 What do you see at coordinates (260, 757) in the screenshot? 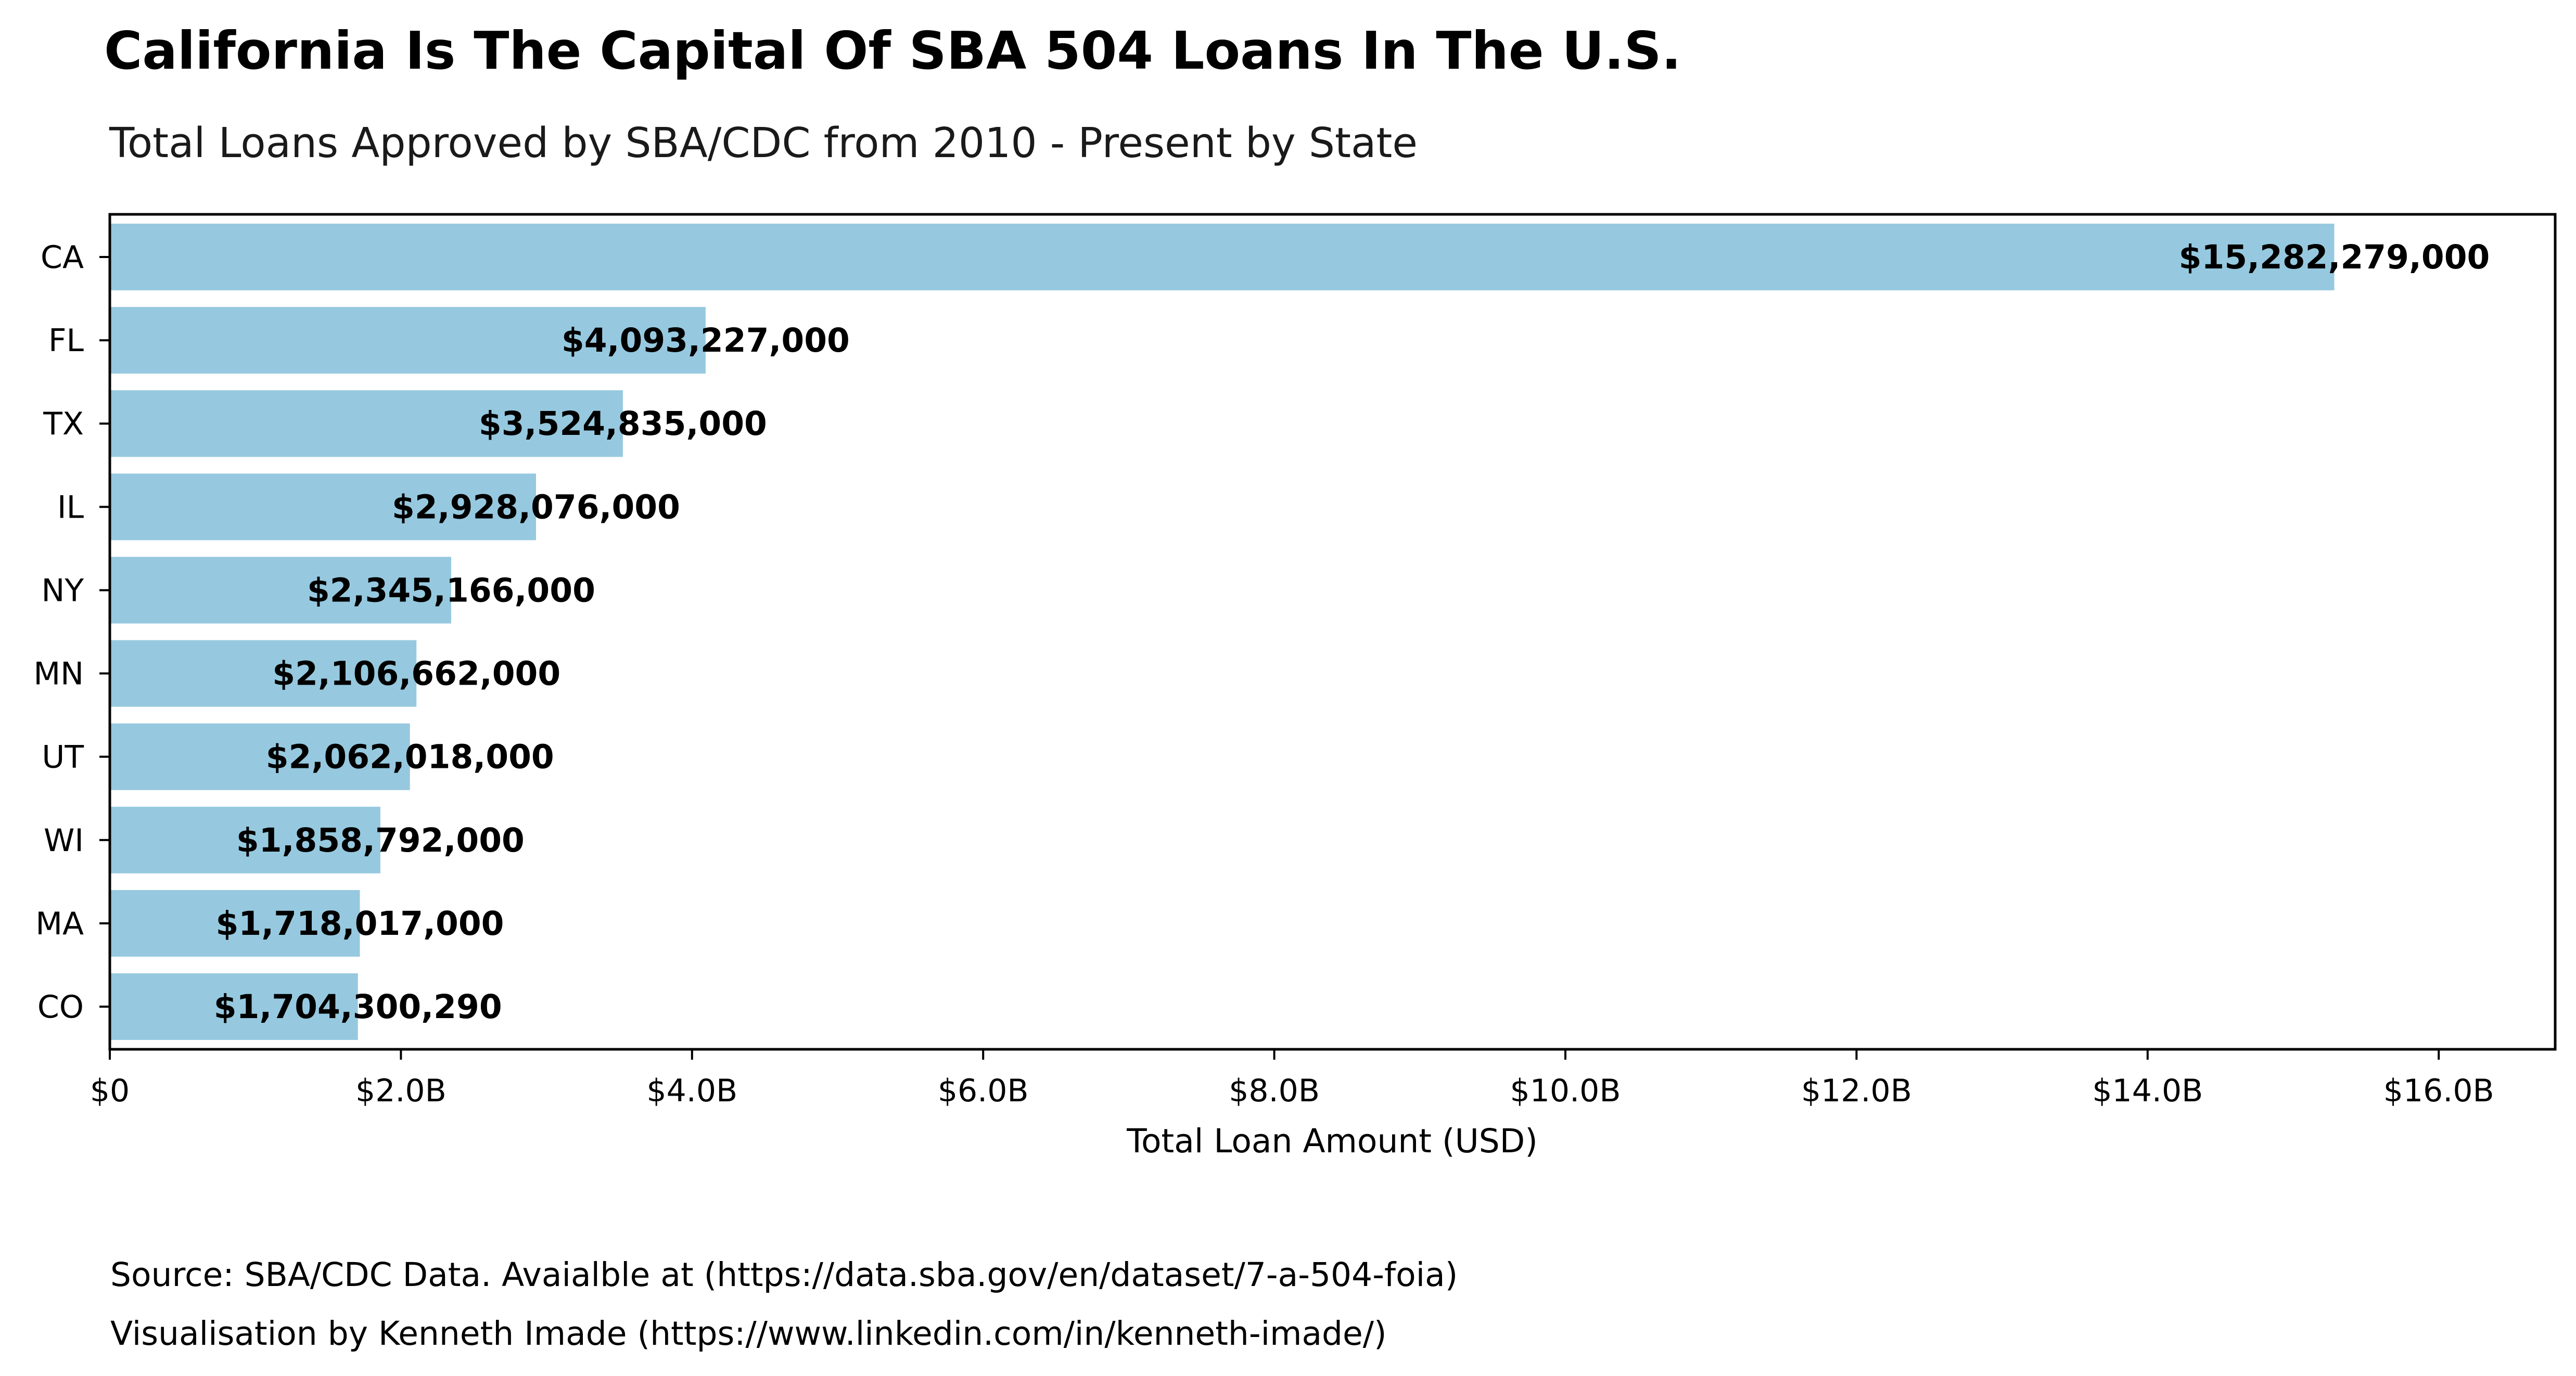
I see `bar-ut` at bounding box center [260, 757].